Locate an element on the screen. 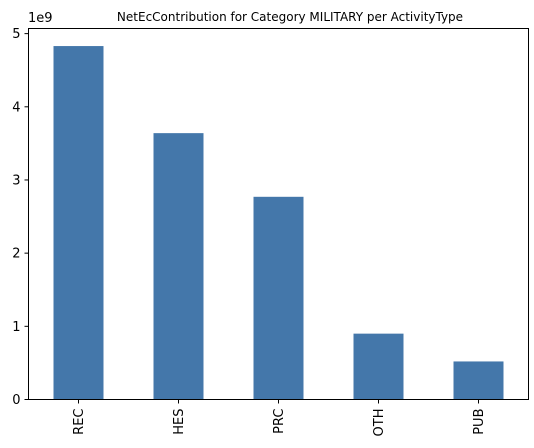 Image resolution: width=534 pixels, height=448 pixels. bar-rec is located at coordinates (78, 223).